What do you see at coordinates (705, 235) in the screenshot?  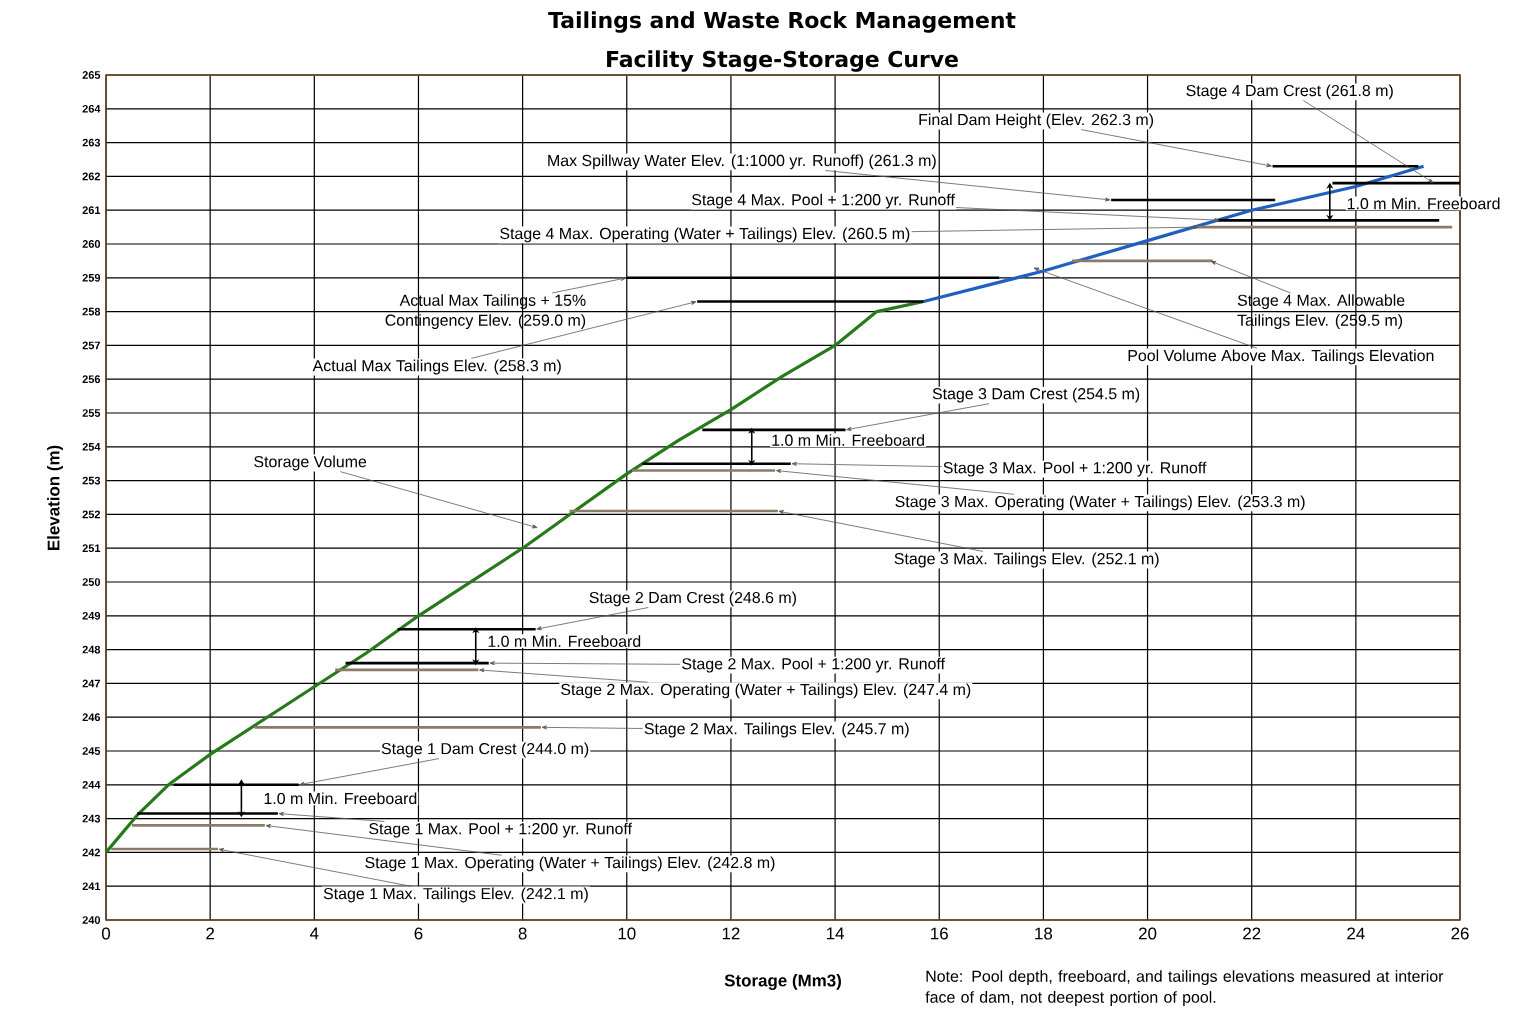 I see `annotation: Stage 4 Max. Operating (Water + Tailings) Elev. (260.5 m)` at bounding box center [705, 235].